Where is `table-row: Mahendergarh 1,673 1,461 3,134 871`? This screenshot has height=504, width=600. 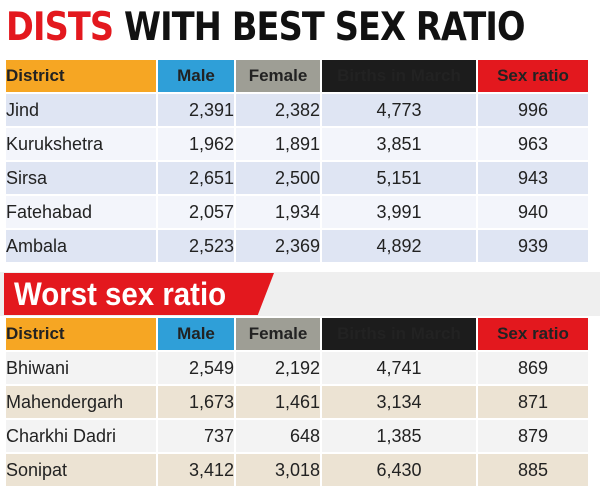
table-row: Mahendergarh 1,673 1,461 3,134 871 is located at coordinates (297, 402).